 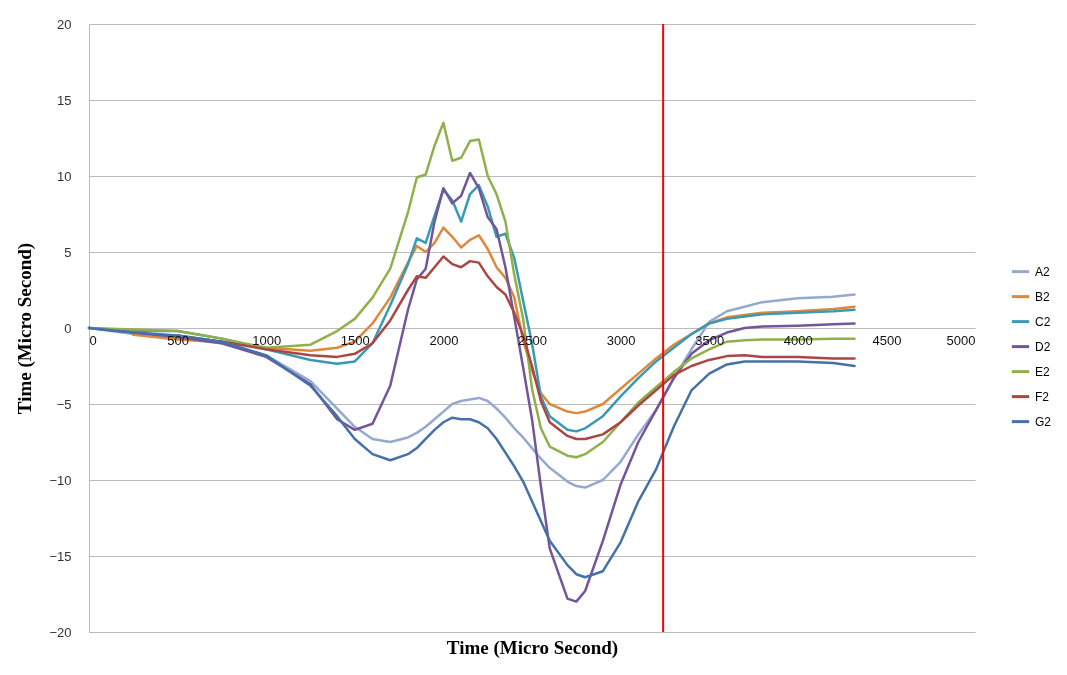 What do you see at coordinates (532, 647) in the screenshot?
I see `x-axis-title: Time (Micro Second)` at bounding box center [532, 647].